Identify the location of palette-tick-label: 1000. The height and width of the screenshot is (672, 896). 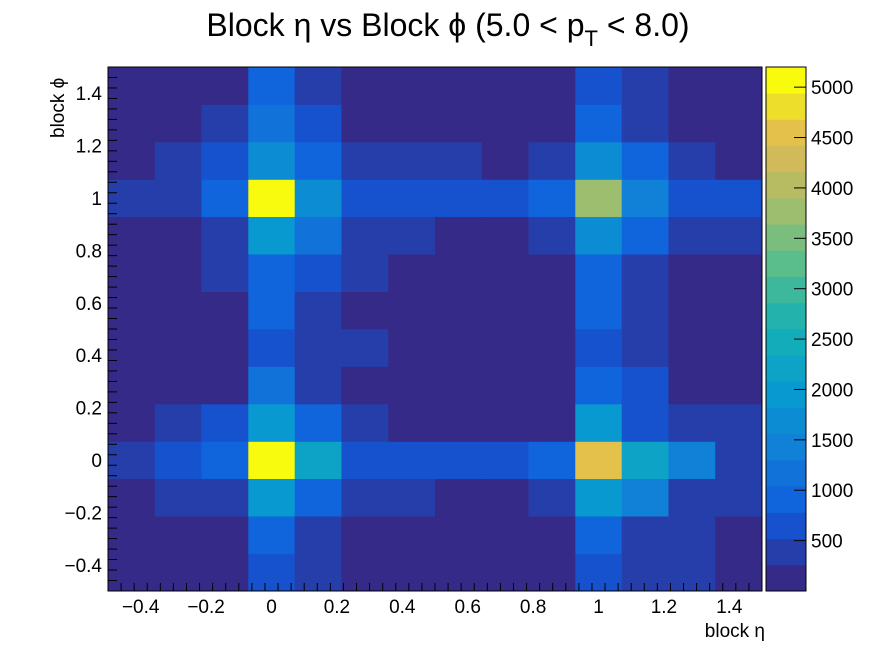
(832, 491).